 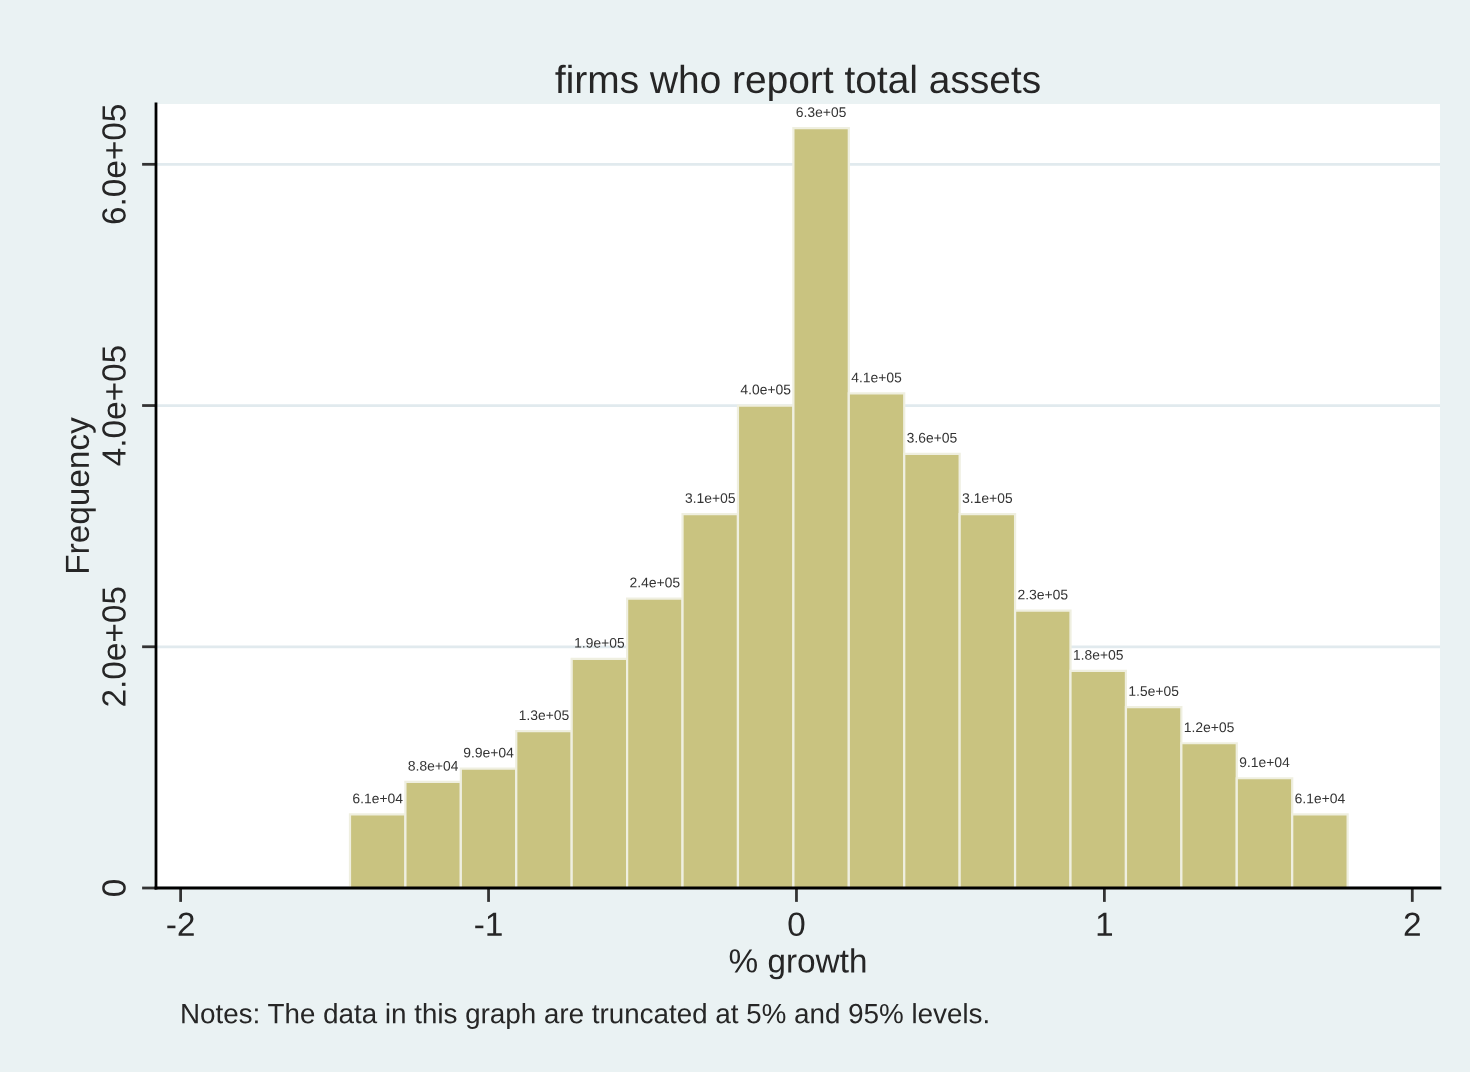 What do you see at coordinates (1105, 924) in the screenshot?
I see `x-tick-label: 1` at bounding box center [1105, 924].